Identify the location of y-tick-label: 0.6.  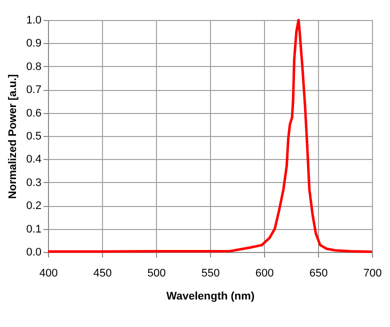
(34, 113).